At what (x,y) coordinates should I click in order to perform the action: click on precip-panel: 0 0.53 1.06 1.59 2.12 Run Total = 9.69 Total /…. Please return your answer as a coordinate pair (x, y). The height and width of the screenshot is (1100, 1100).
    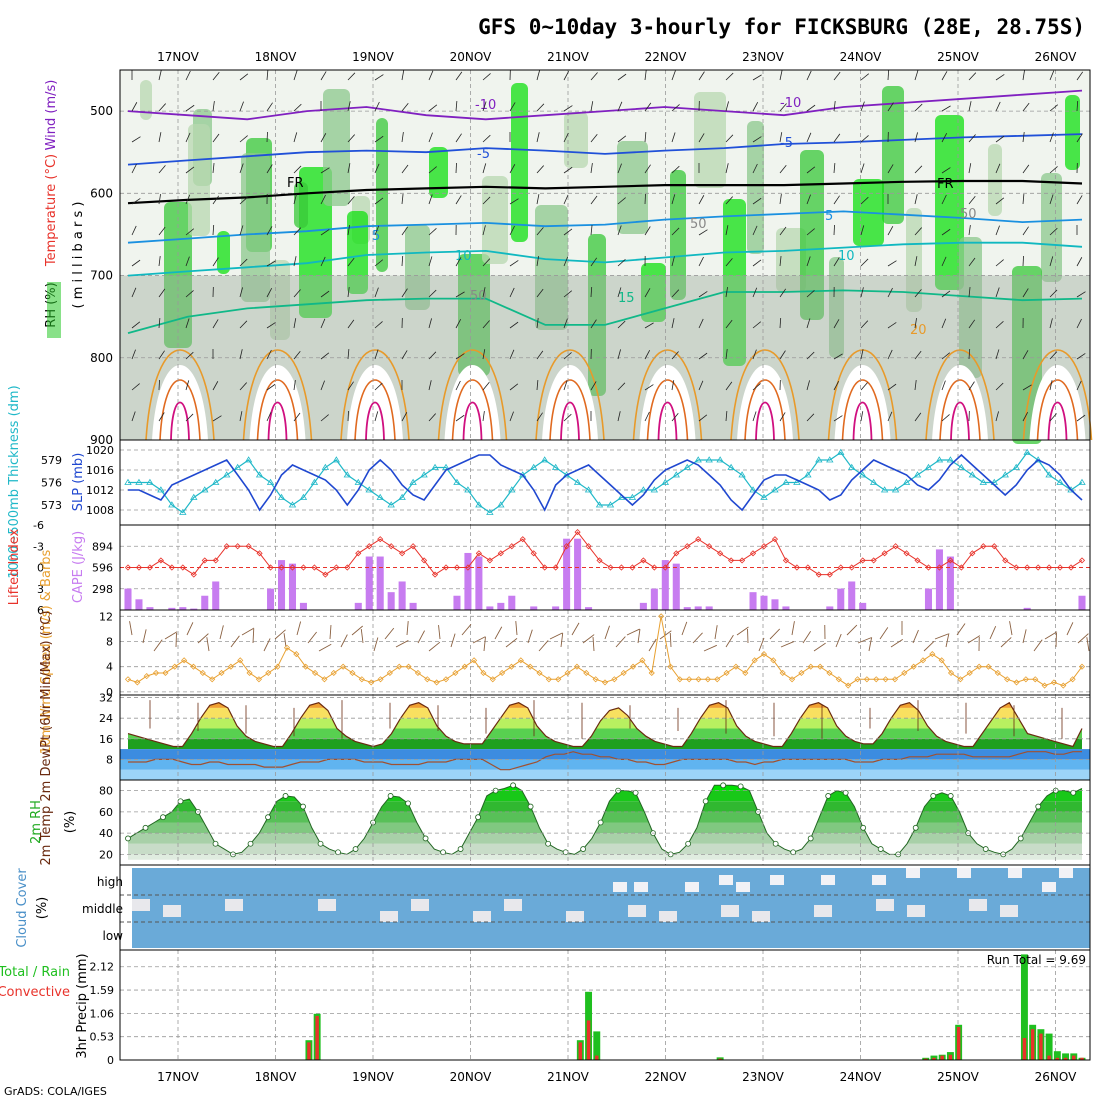
    Looking at the image, I should click on (545, 1008).